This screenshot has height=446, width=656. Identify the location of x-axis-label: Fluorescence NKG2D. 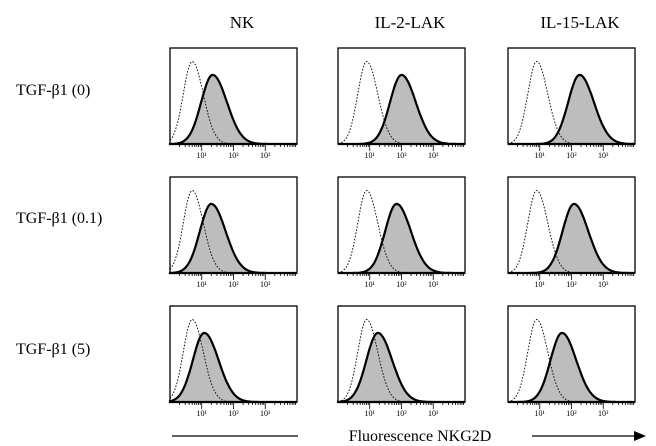
(420, 436).